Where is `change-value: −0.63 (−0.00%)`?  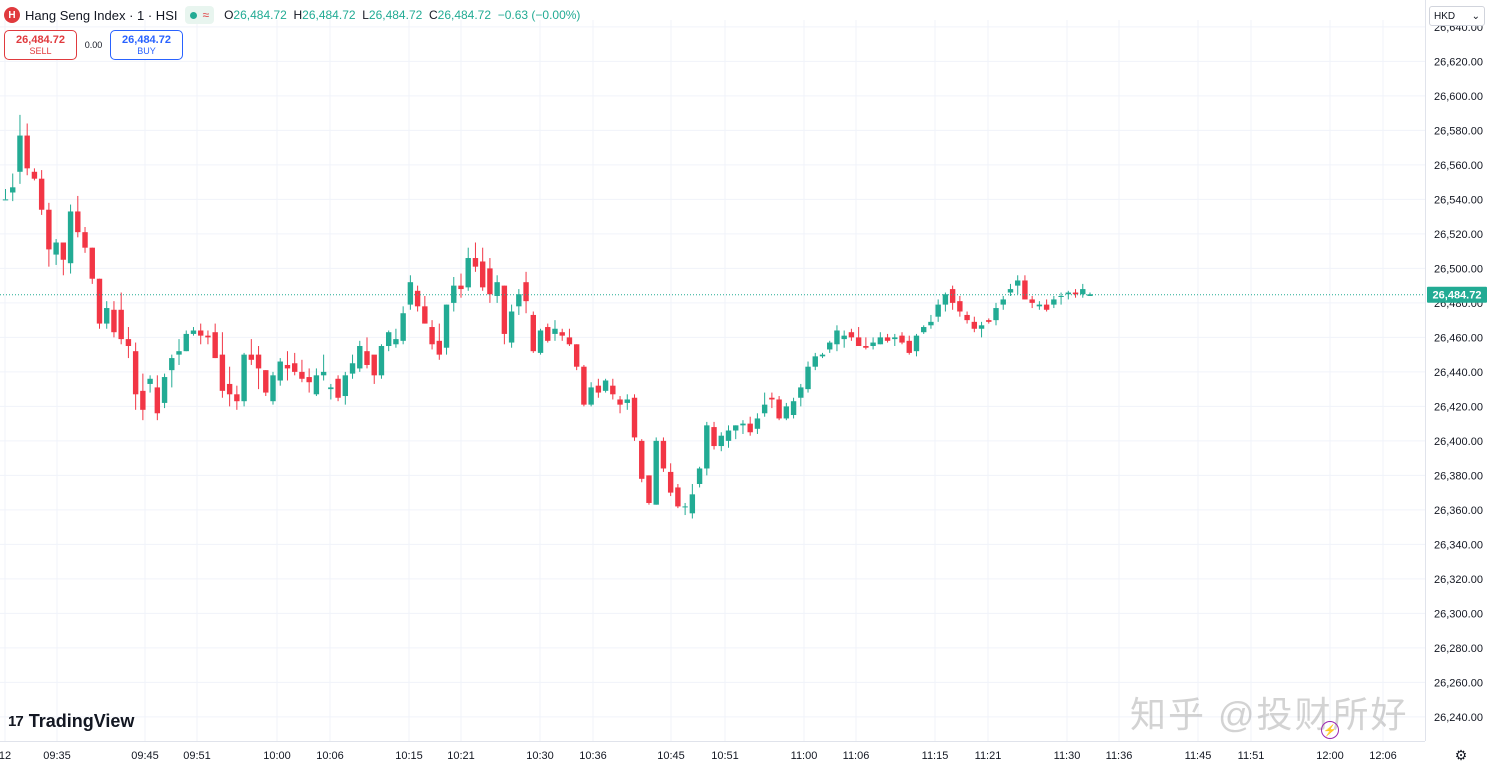
change-value: −0.63 (−0.00%) is located at coordinates (539, 15).